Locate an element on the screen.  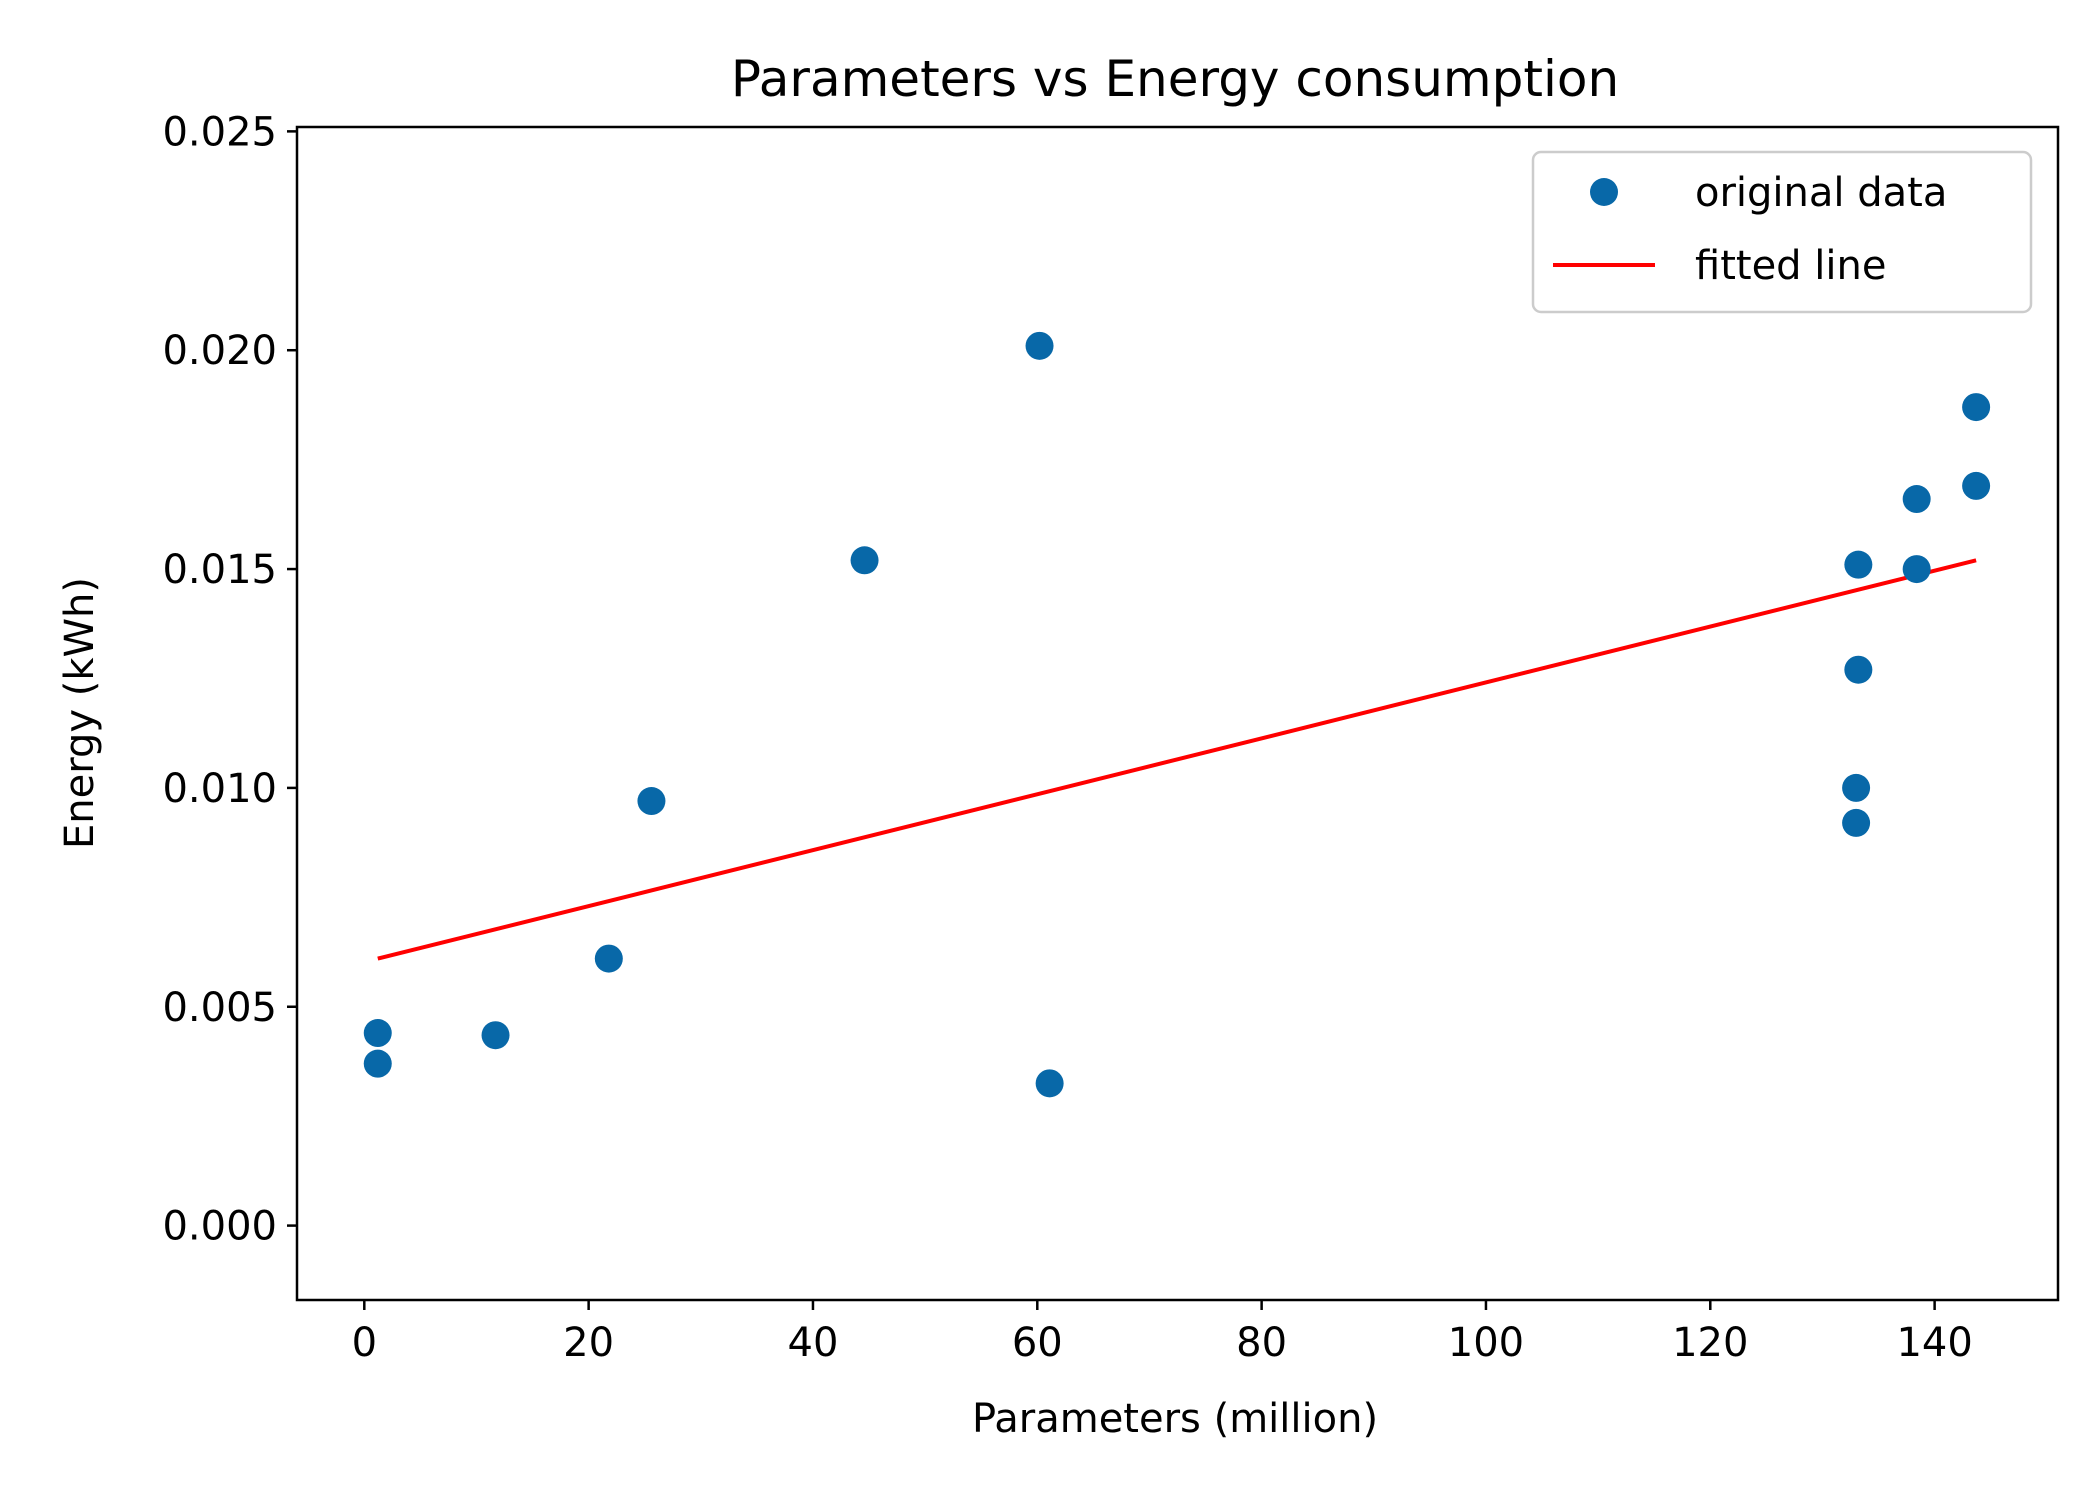
legend-box is located at coordinates (1782, 232).